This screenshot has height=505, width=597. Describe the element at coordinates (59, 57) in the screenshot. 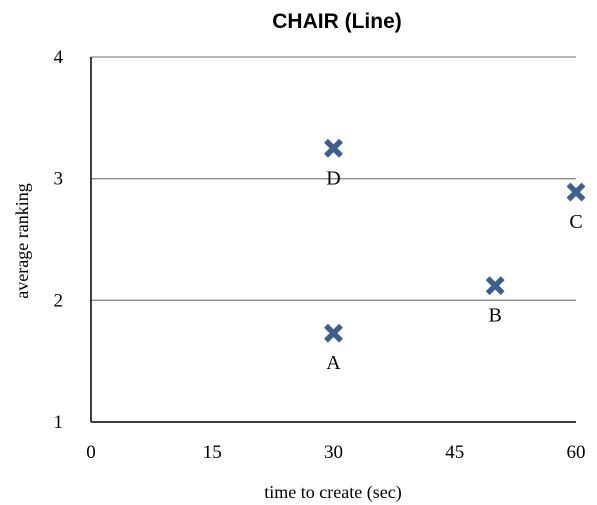

I see `y-tick-4: 4` at that location.